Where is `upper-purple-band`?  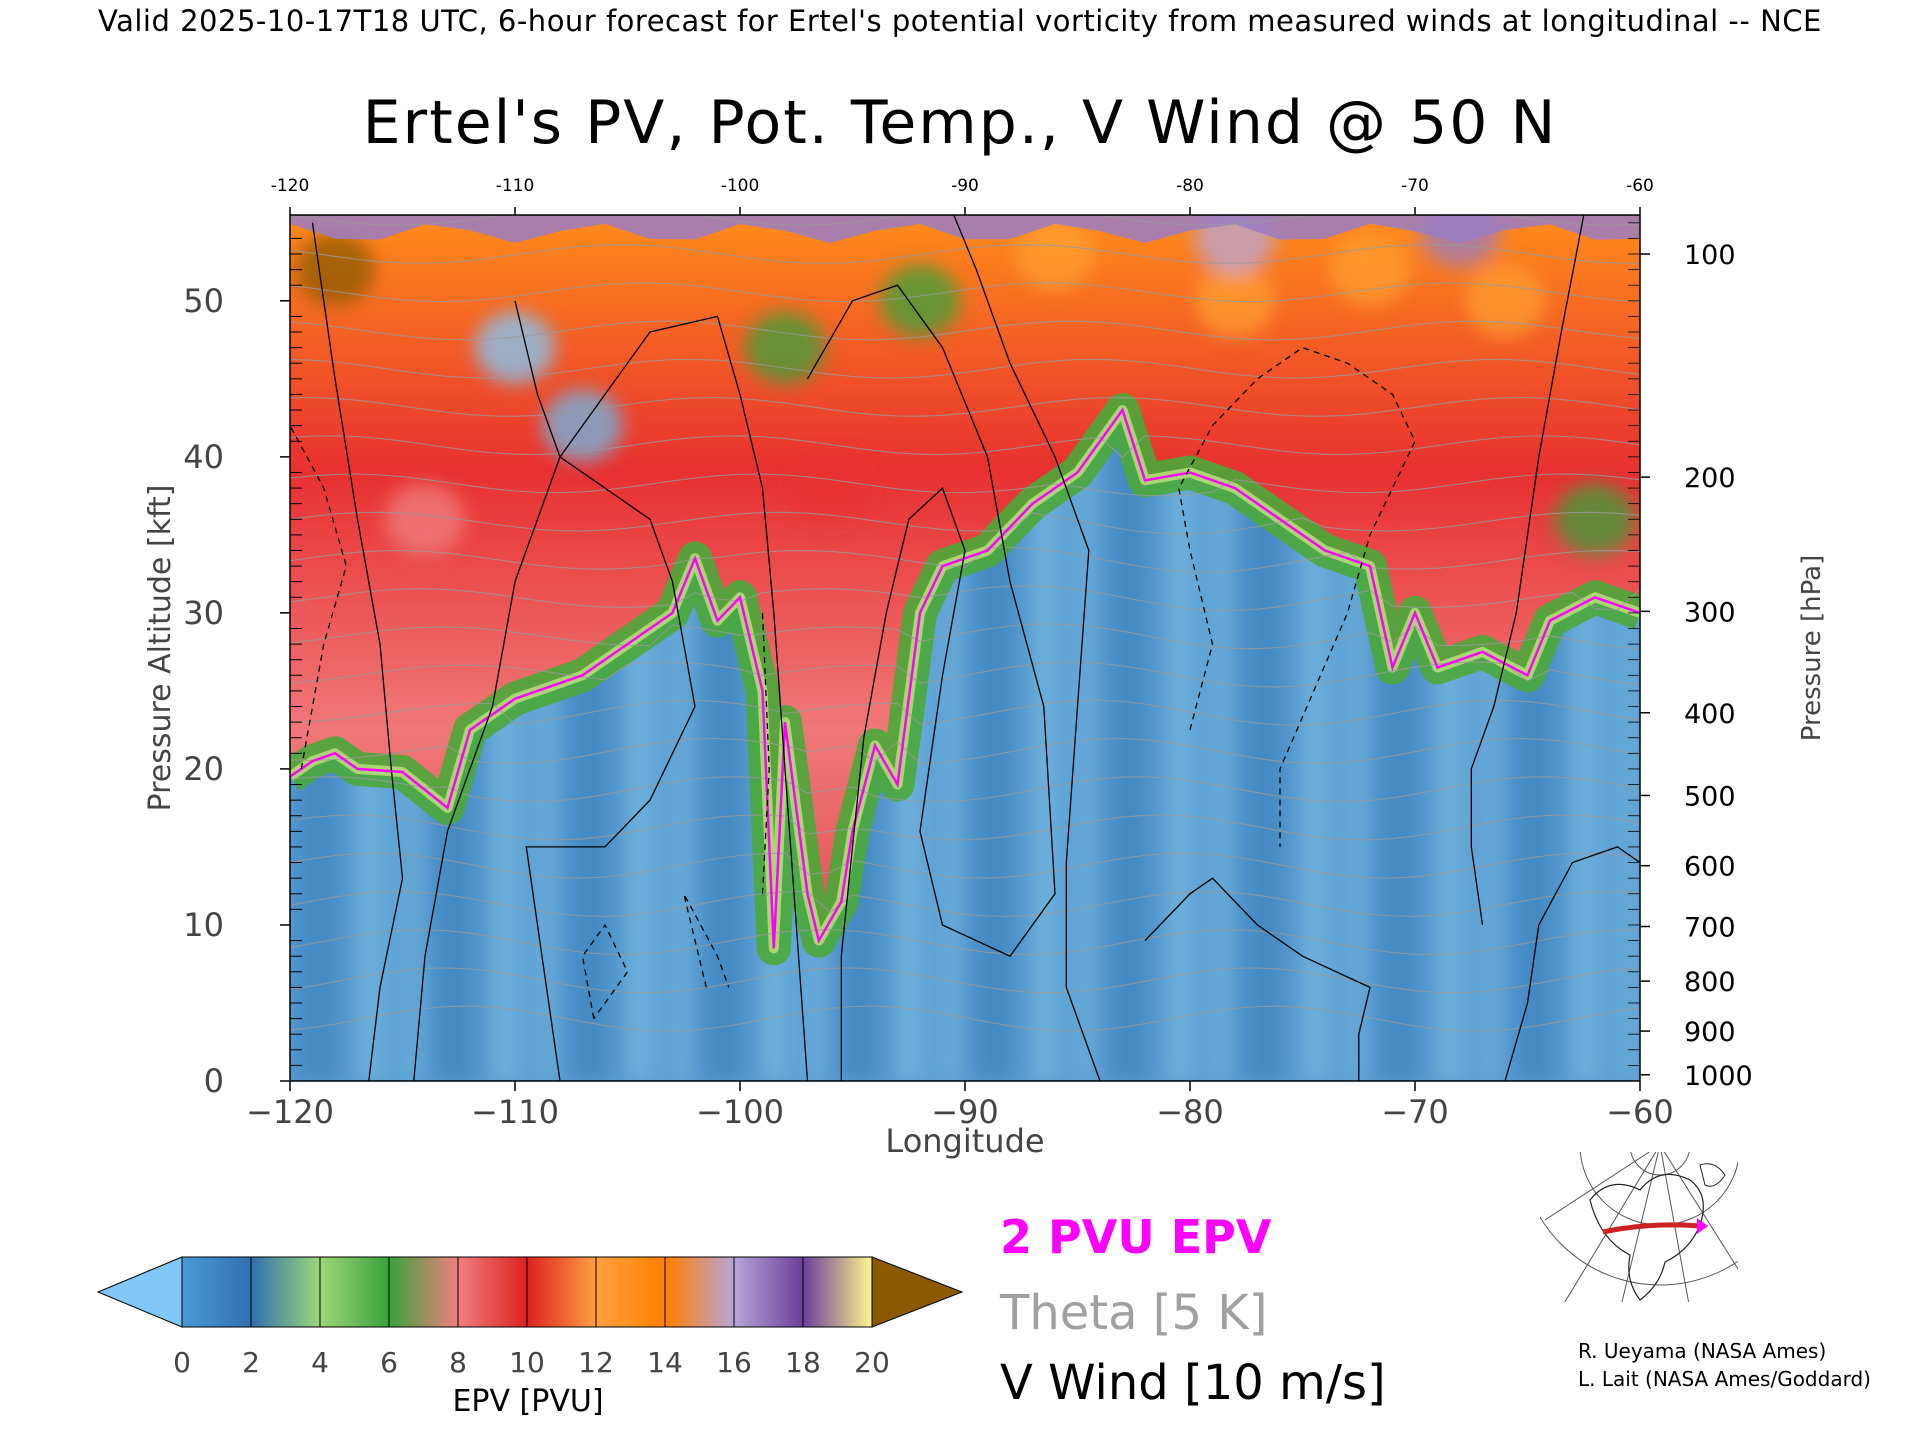 upper-purple-band is located at coordinates (965, 229).